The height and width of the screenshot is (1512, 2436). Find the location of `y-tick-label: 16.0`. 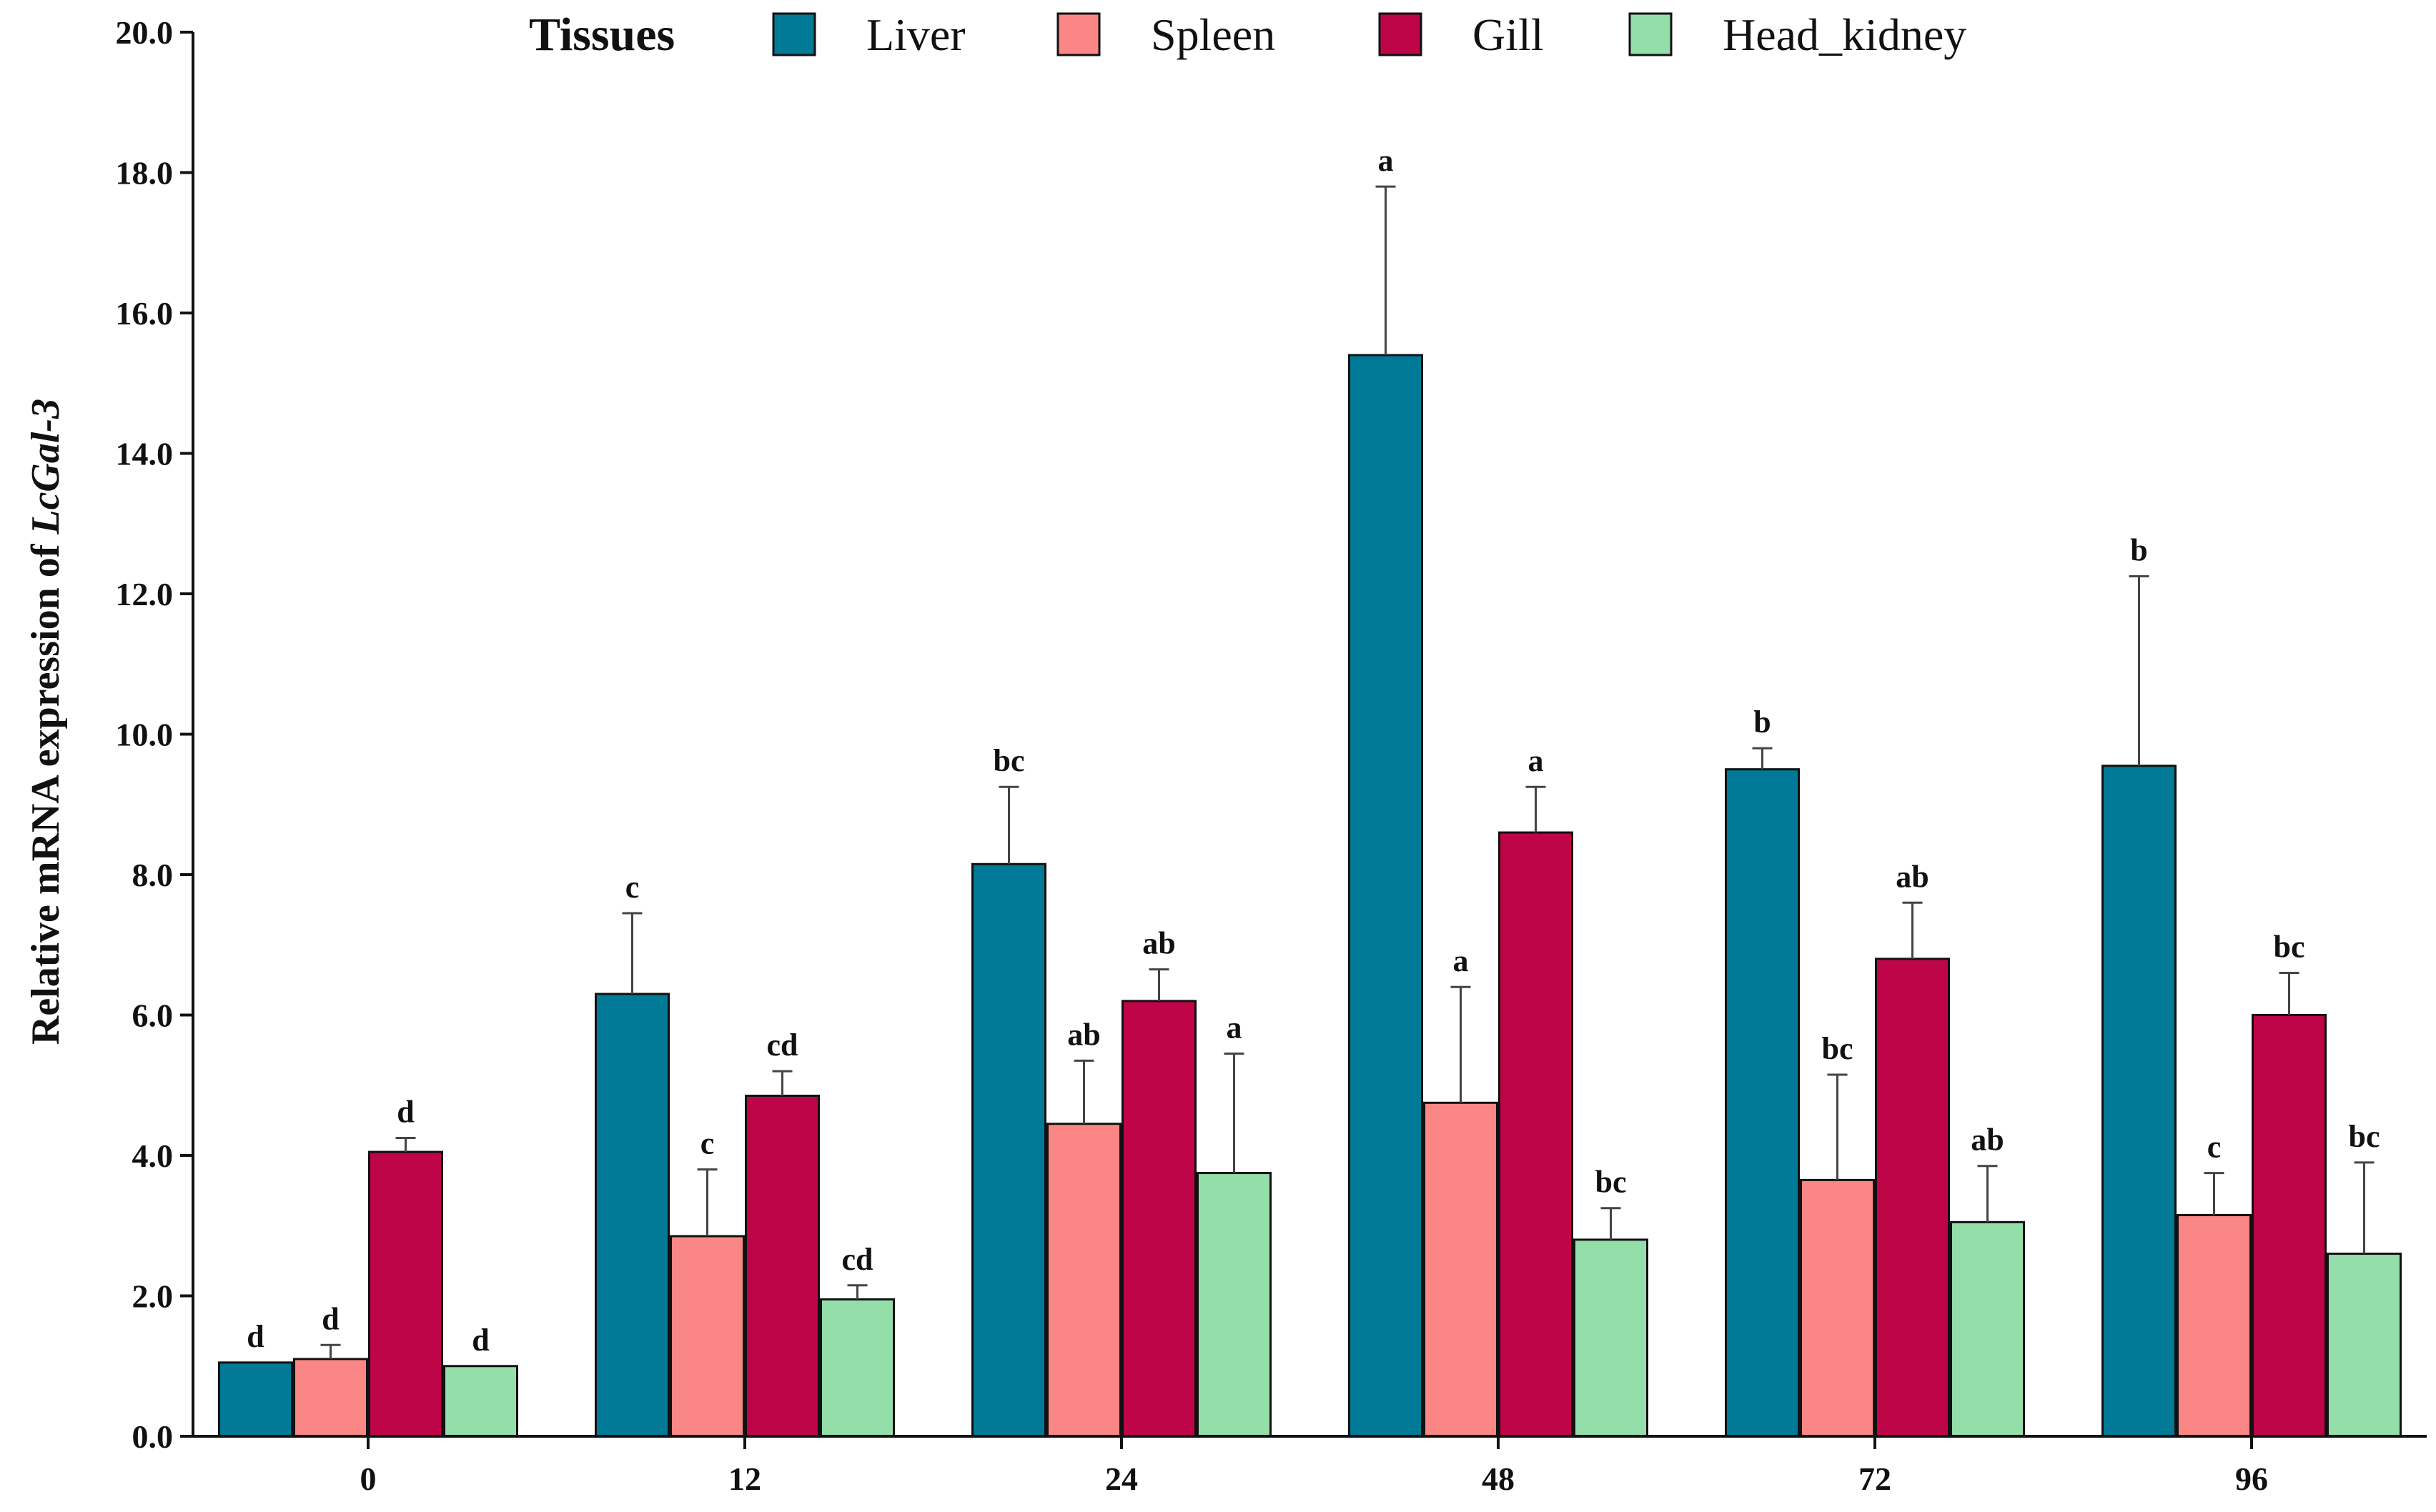

y-tick-label: 16.0 is located at coordinates (145, 313).